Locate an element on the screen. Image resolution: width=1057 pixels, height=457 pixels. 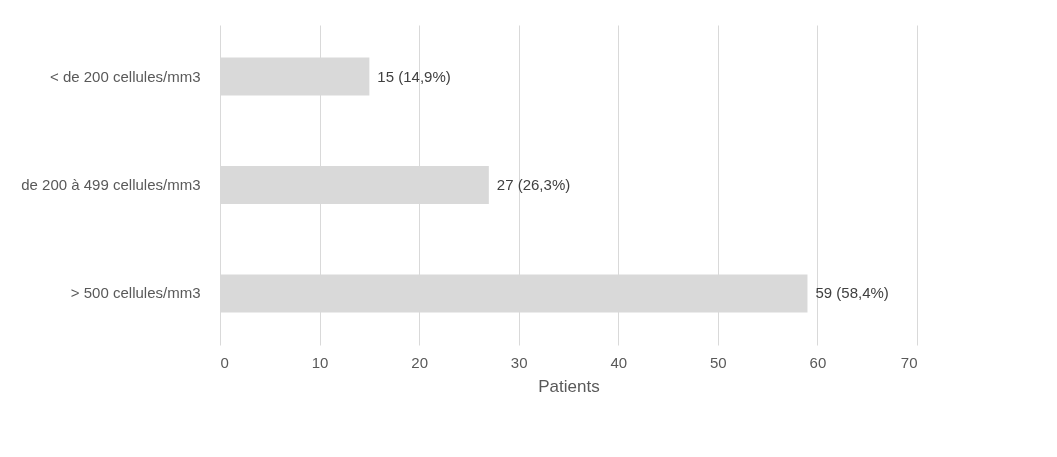
data-label: 15 (14,9%) is located at coordinates (414, 76).